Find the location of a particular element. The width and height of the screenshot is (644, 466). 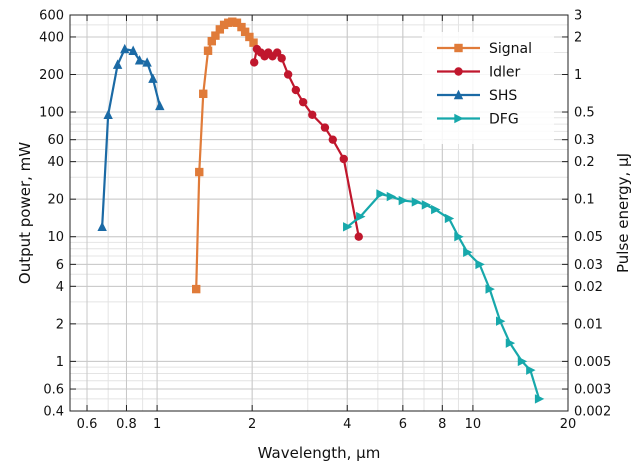

y2-tick-label: 0.05 is located at coordinates (588, 237).